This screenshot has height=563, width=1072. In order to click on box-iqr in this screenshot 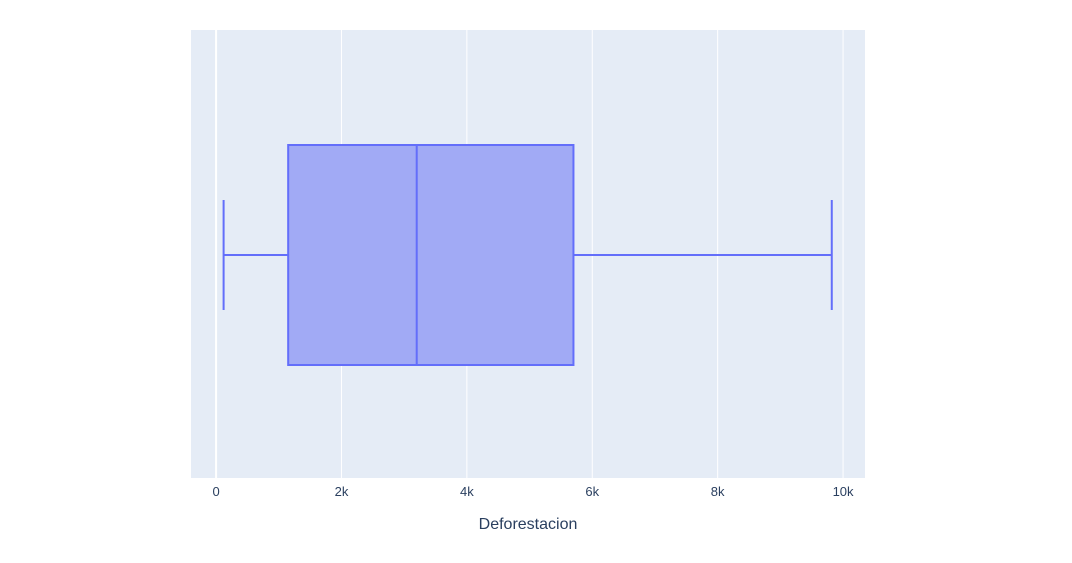, I will do `click(431, 255)`.